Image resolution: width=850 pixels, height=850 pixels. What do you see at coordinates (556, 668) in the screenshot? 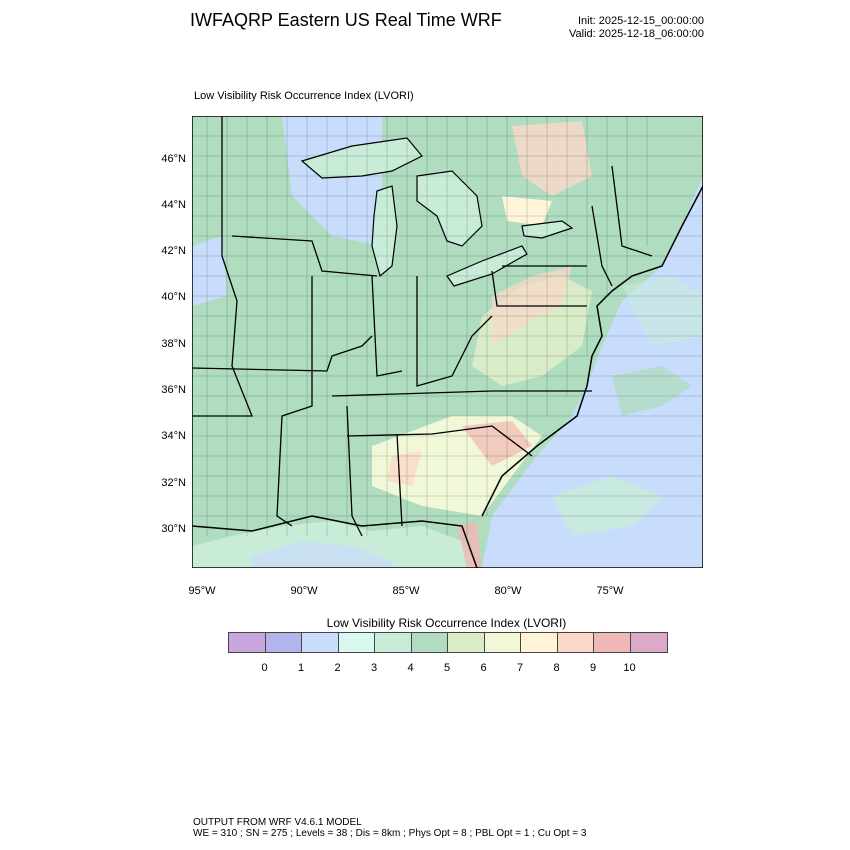
I see `colorbar-label: 8` at bounding box center [556, 668].